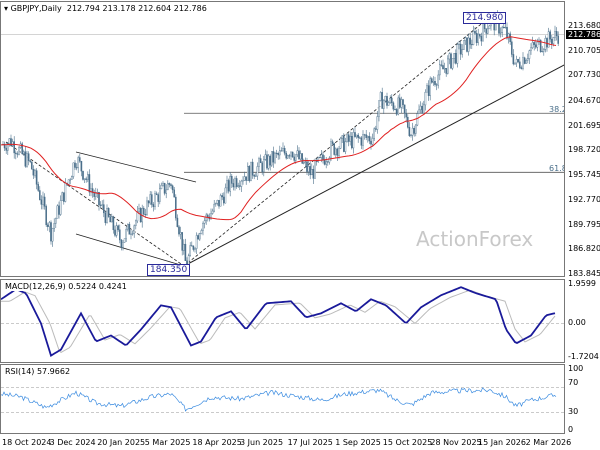  What do you see at coordinates (456, 442) in the screenshot?
I see `date-axis-label: 28 Nov 2025` at bounding box center [456, 442].